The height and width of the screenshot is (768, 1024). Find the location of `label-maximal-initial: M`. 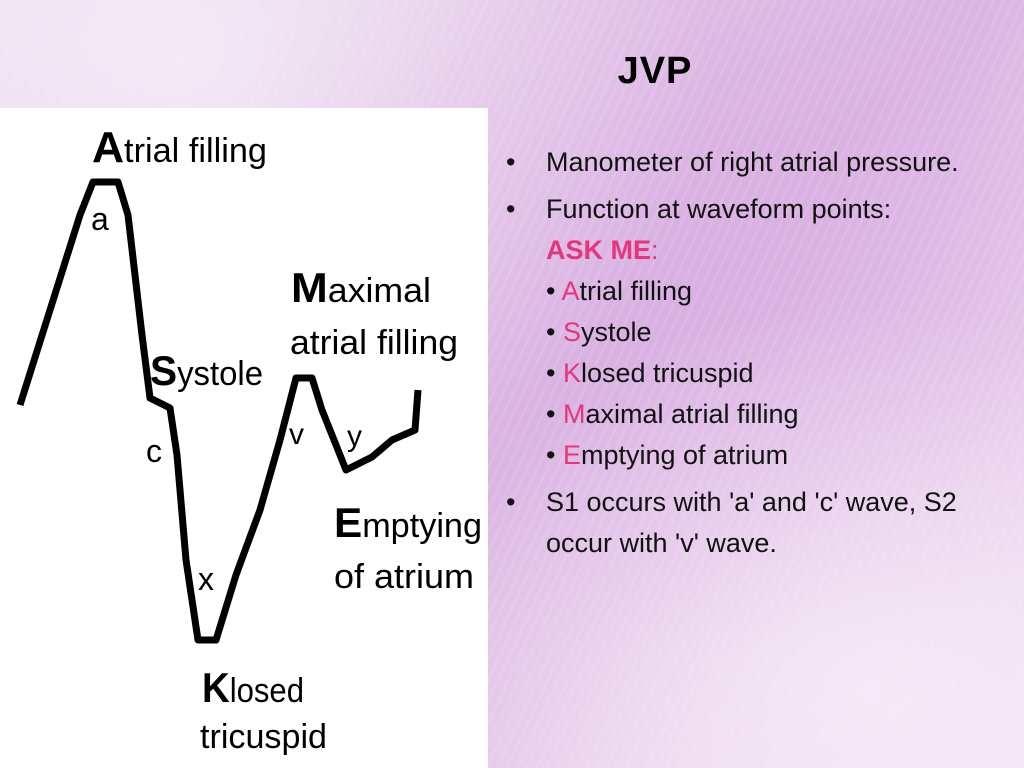

label-maximal-initial: M is located at coordinates (309, 287).